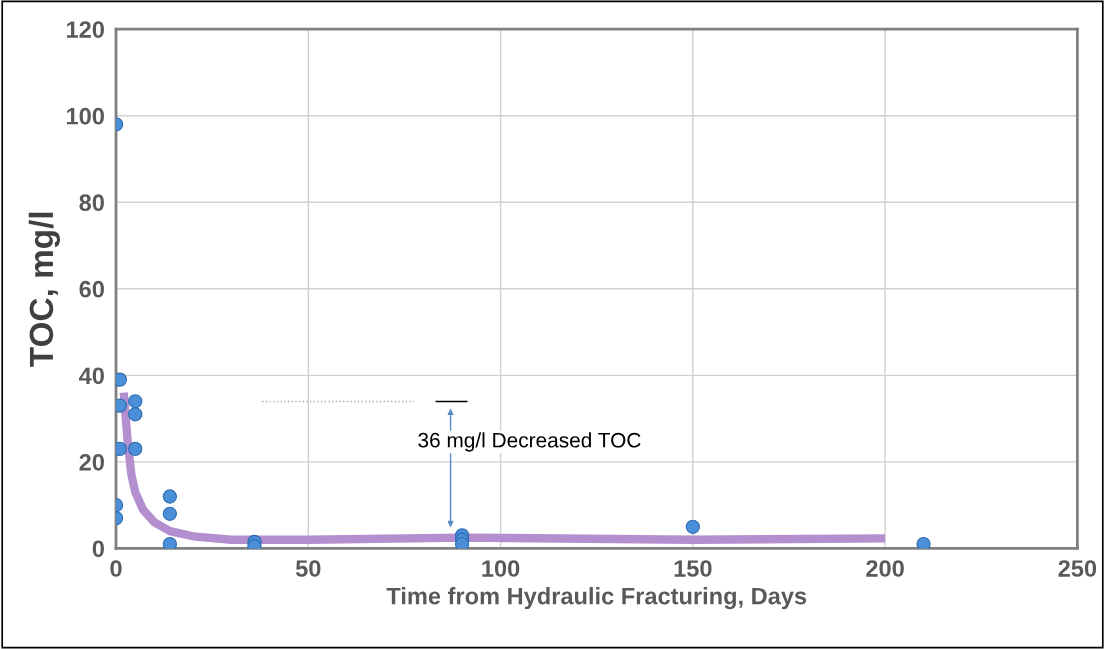 Image resolution: width=1105 pixels, height=649 pixels. What do you see at coordinates (91, 203) in the screenshot?
I see `y-tick-label: 80` at bounding box center [91, 203].